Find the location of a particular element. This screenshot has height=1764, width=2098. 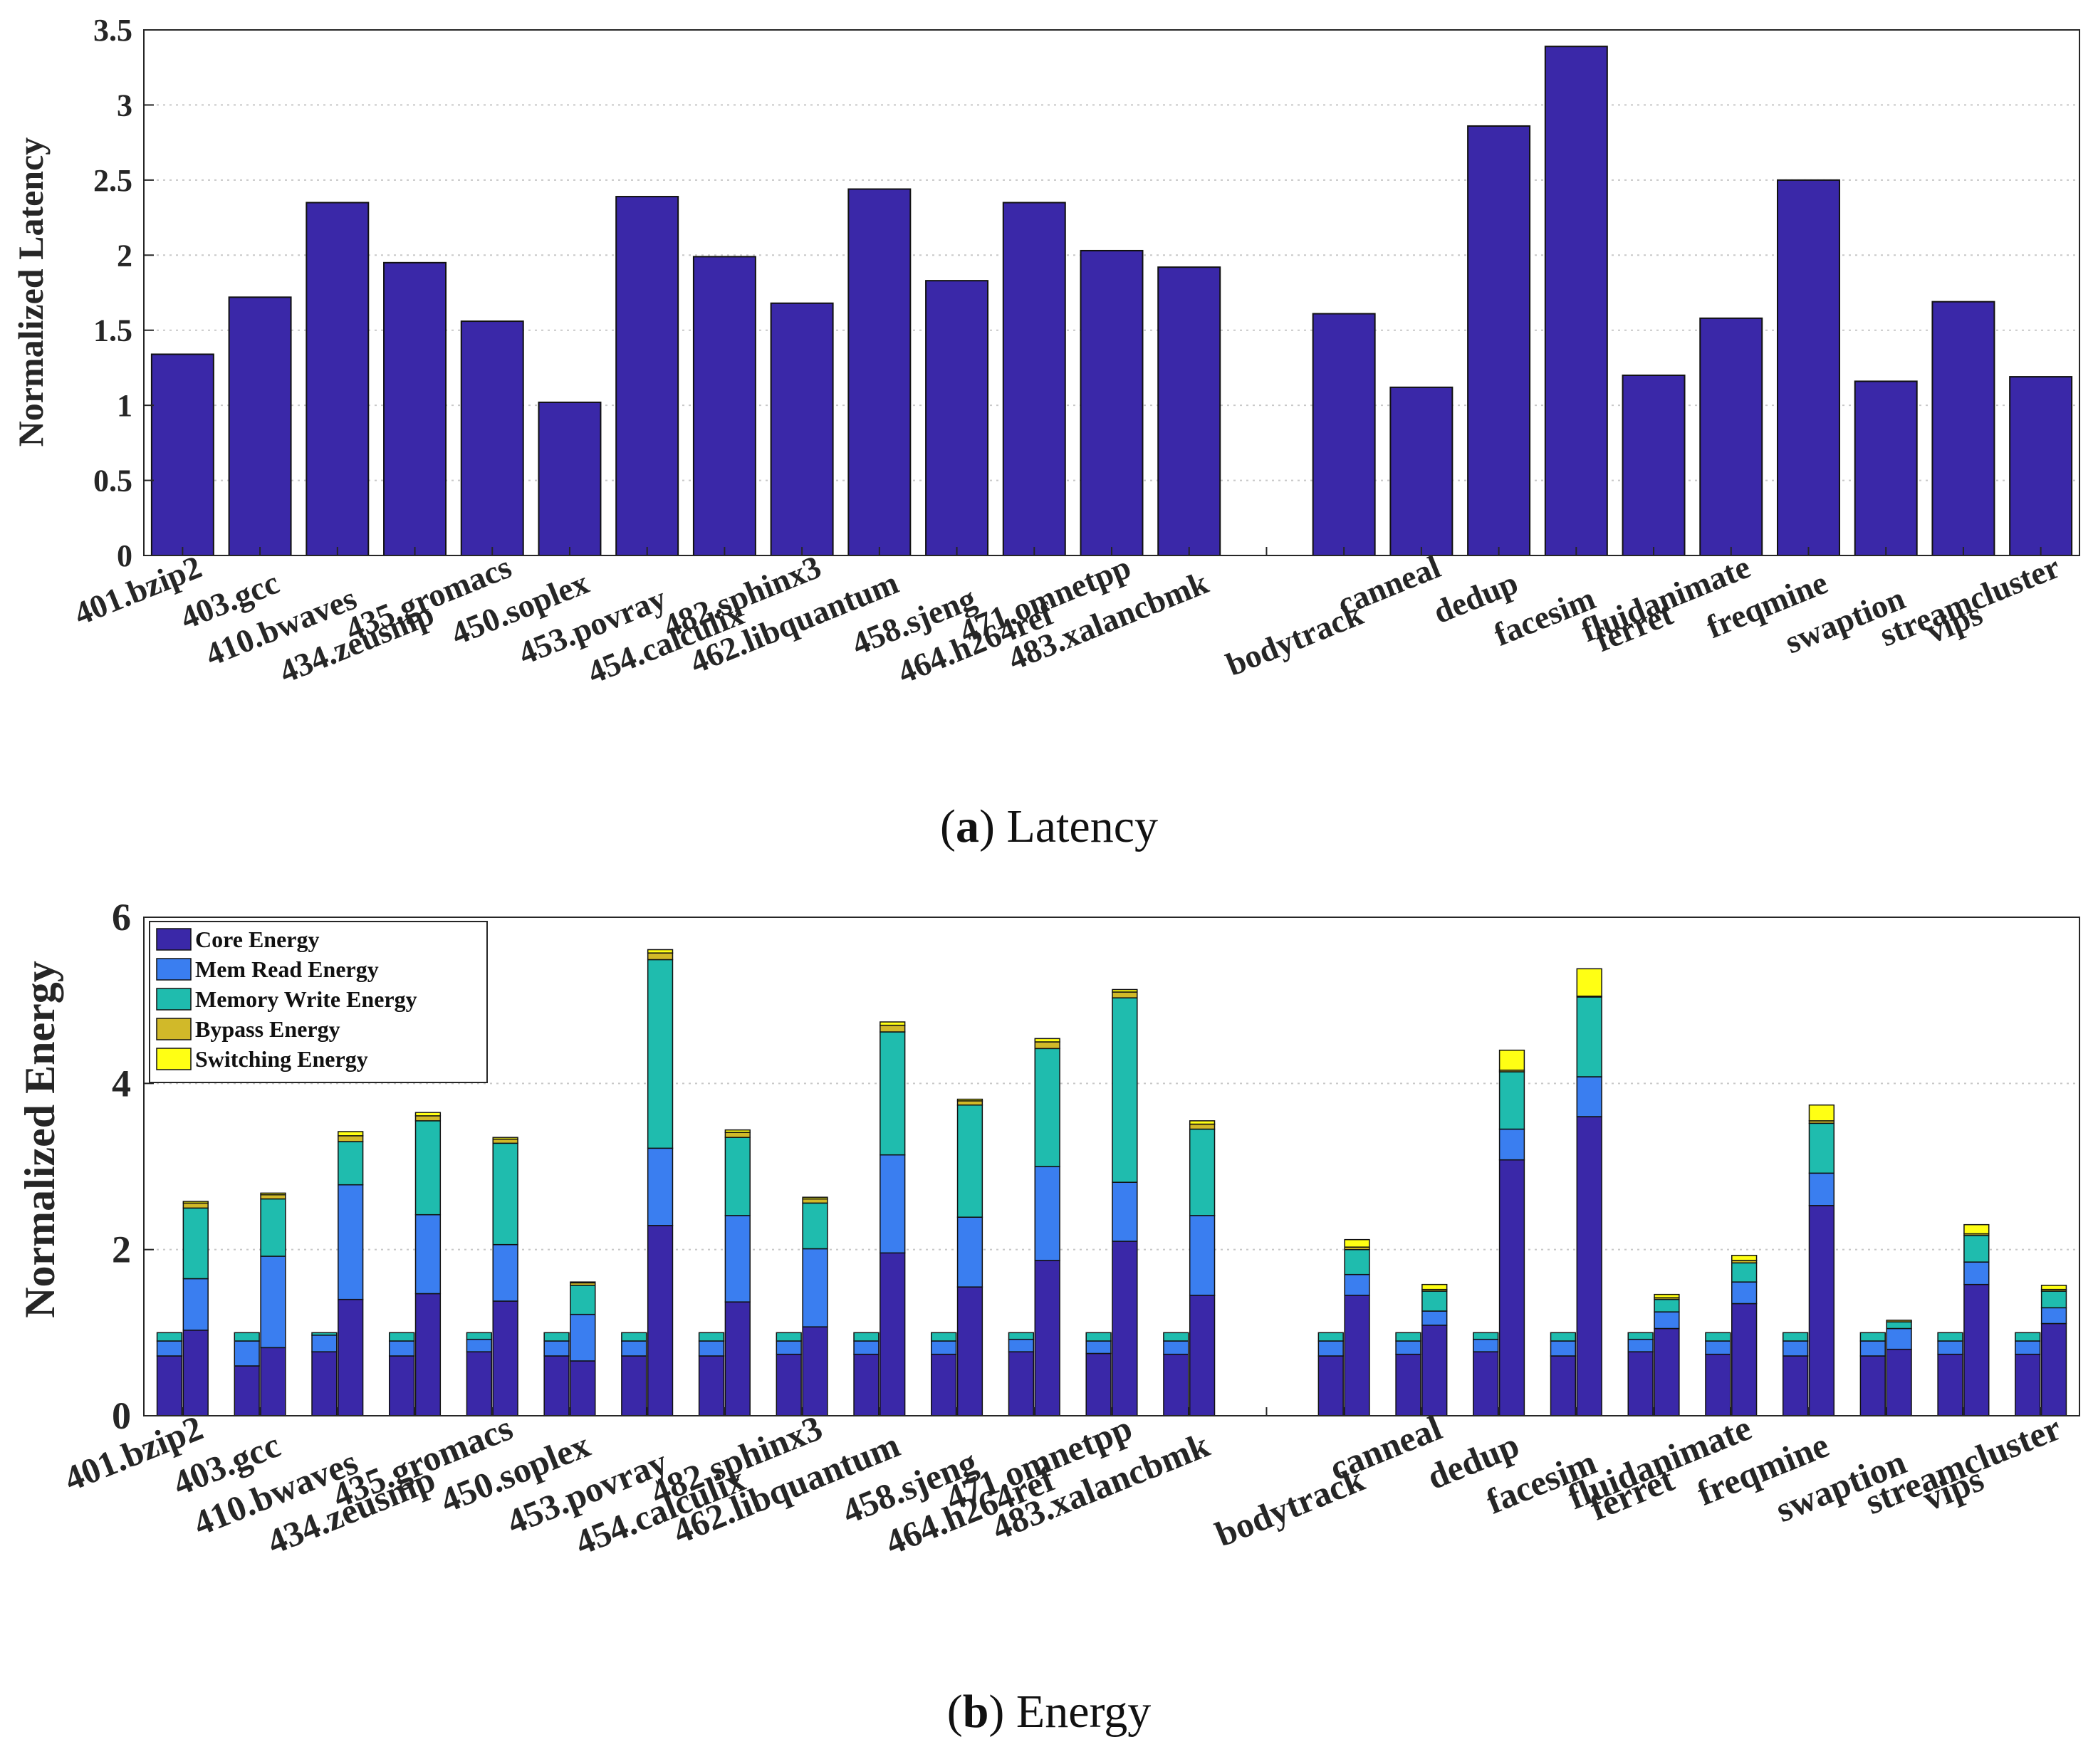

latency-y-axis-label: Normalized Latency is located at coordinates (31, 292).